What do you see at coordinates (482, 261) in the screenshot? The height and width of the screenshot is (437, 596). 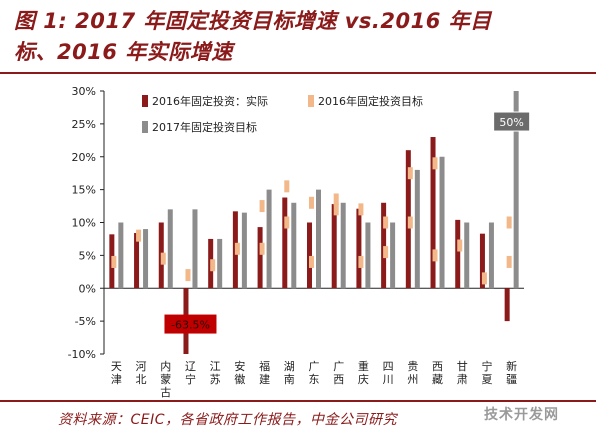 I see `bar-2016-actual-e5ae81e5a48f` at bounding box center [482, 261].